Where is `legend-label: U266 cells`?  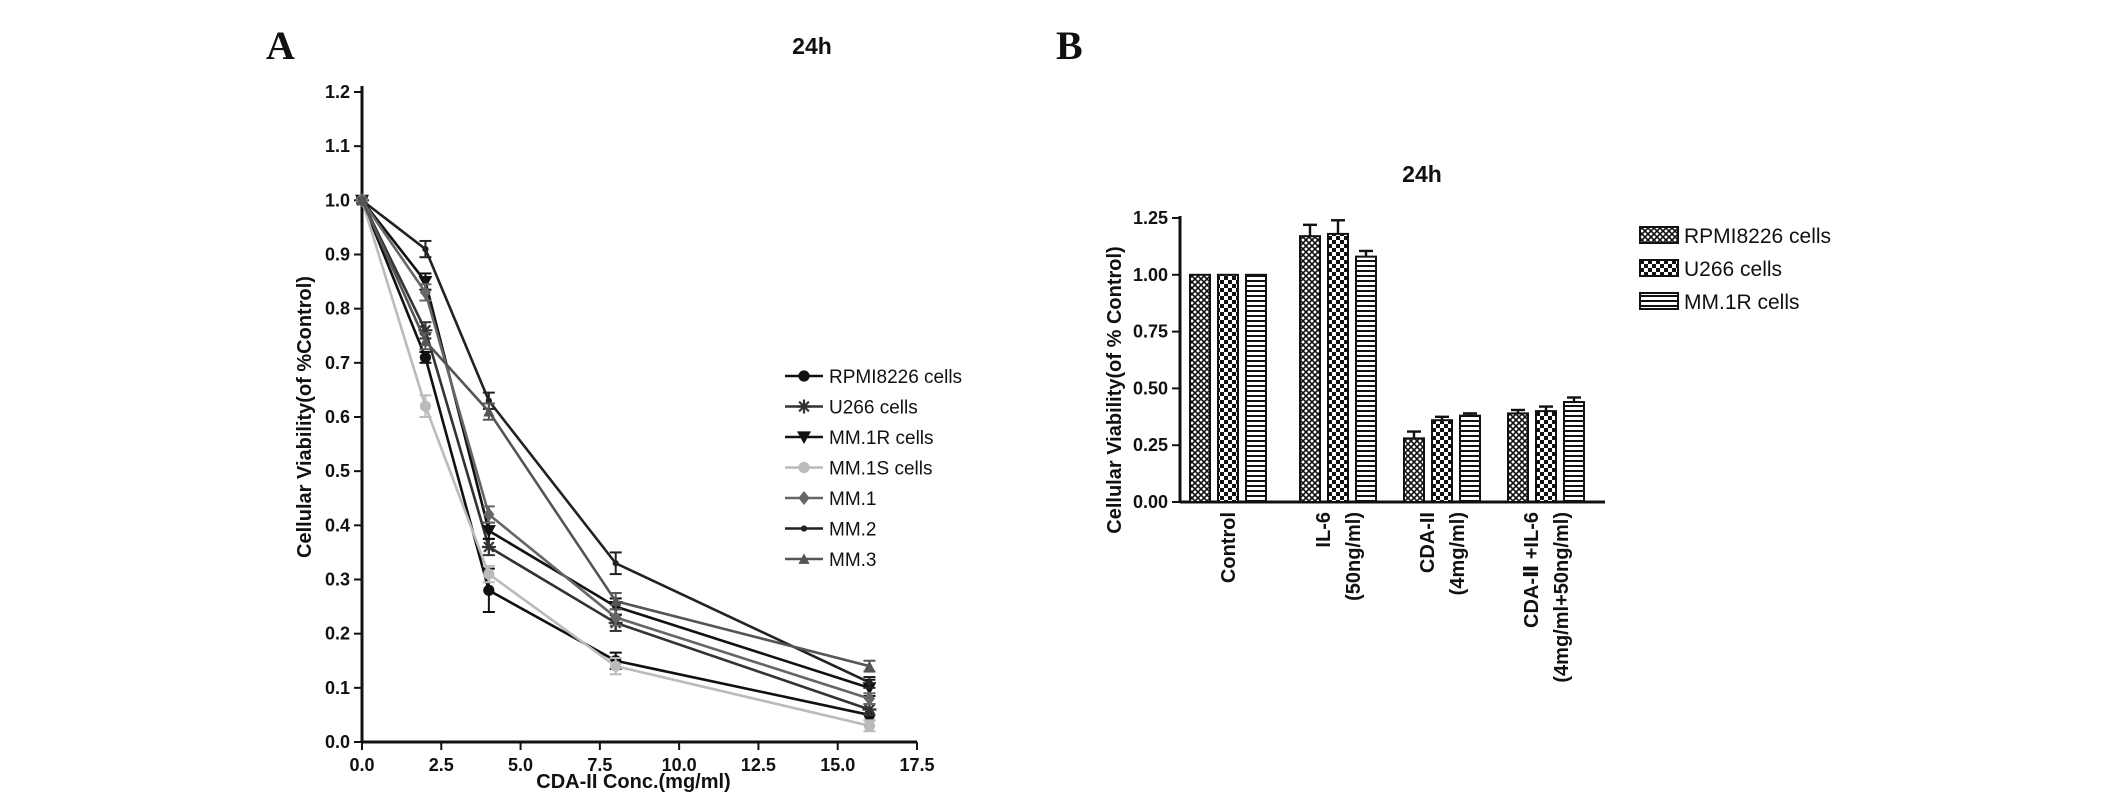
legend-label: U266 cells is located at coordinates (1733, 269).